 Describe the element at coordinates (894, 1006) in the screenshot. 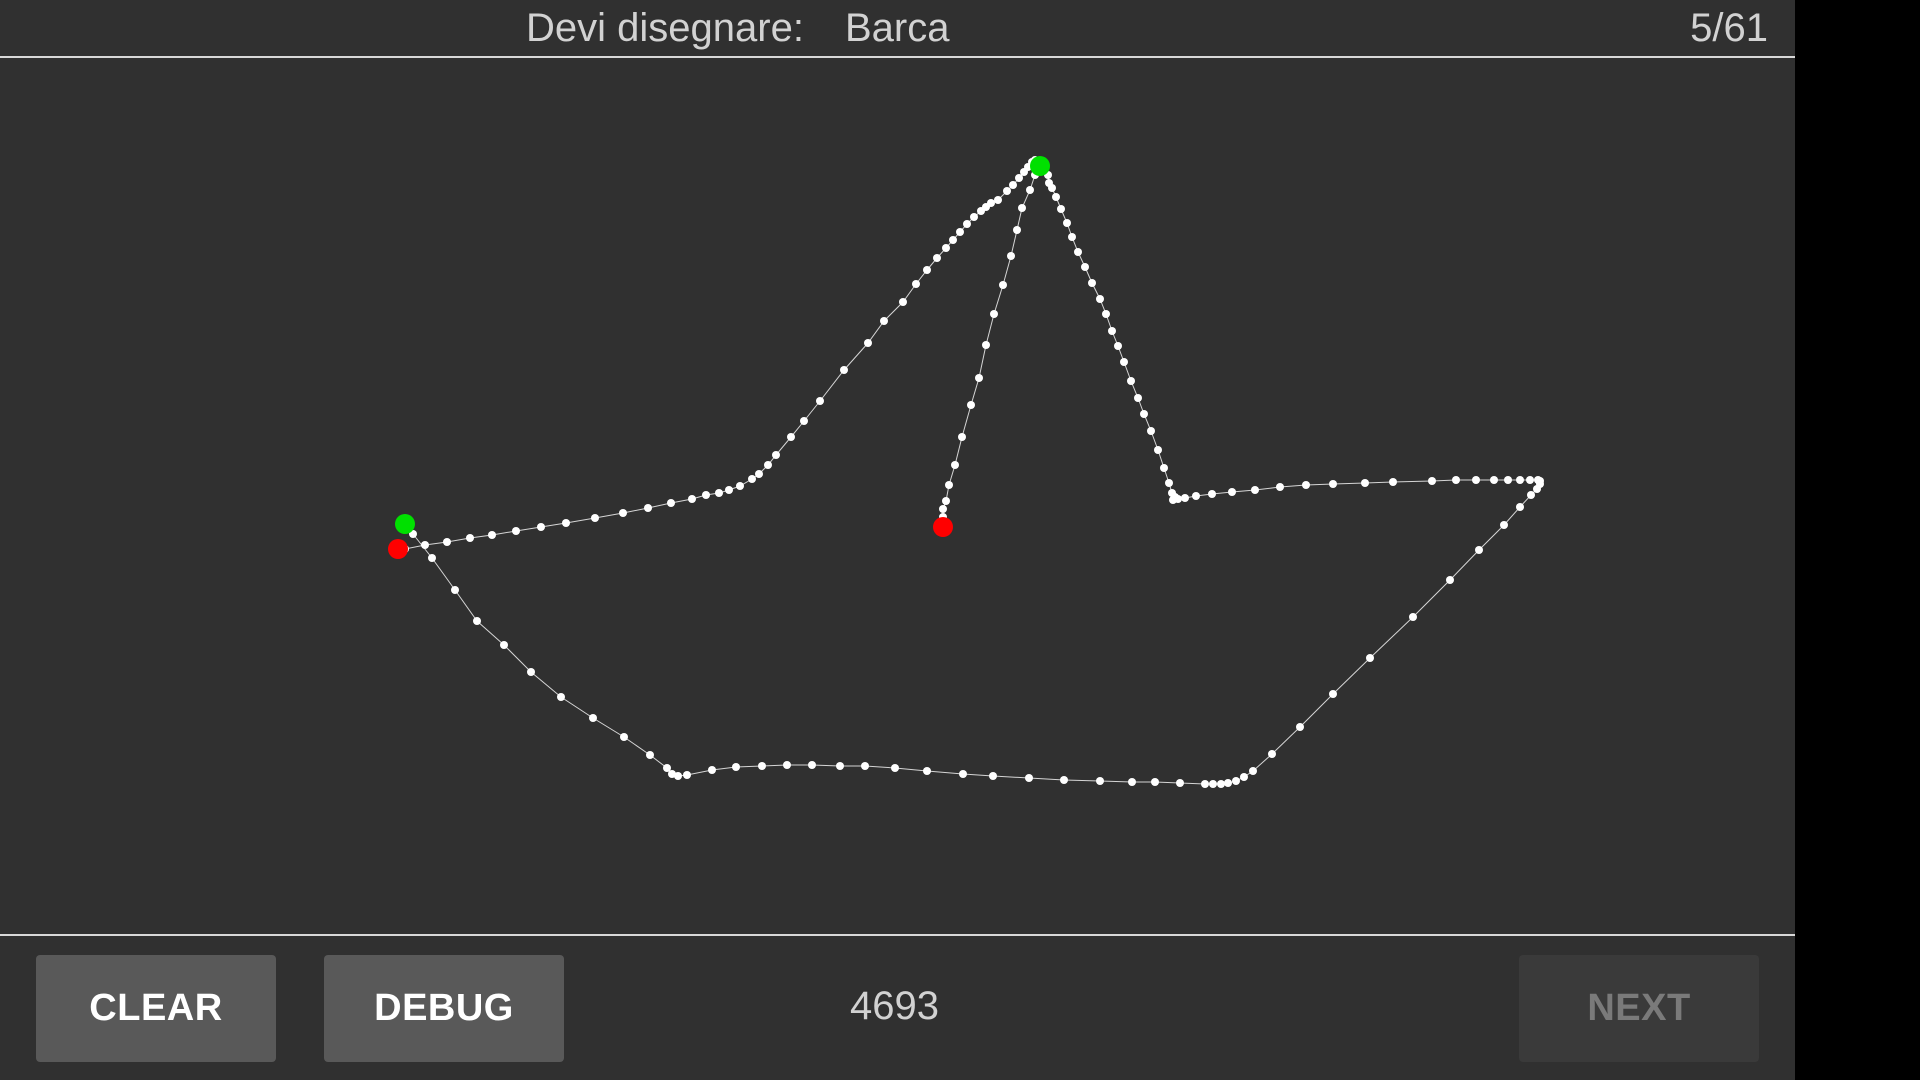

I see `score-value: 4693` at that location.